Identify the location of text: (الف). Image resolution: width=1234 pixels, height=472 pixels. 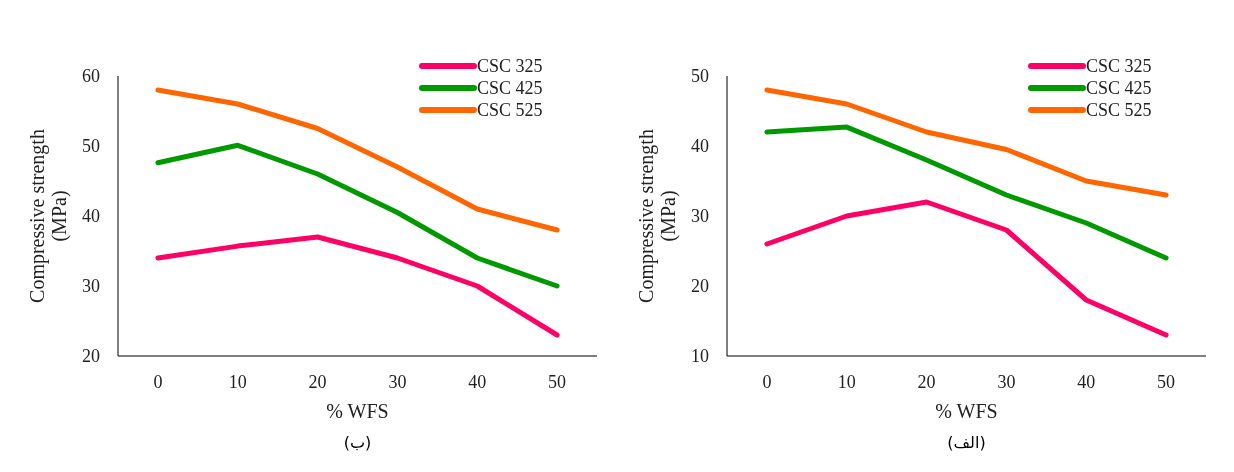
(966, 442).